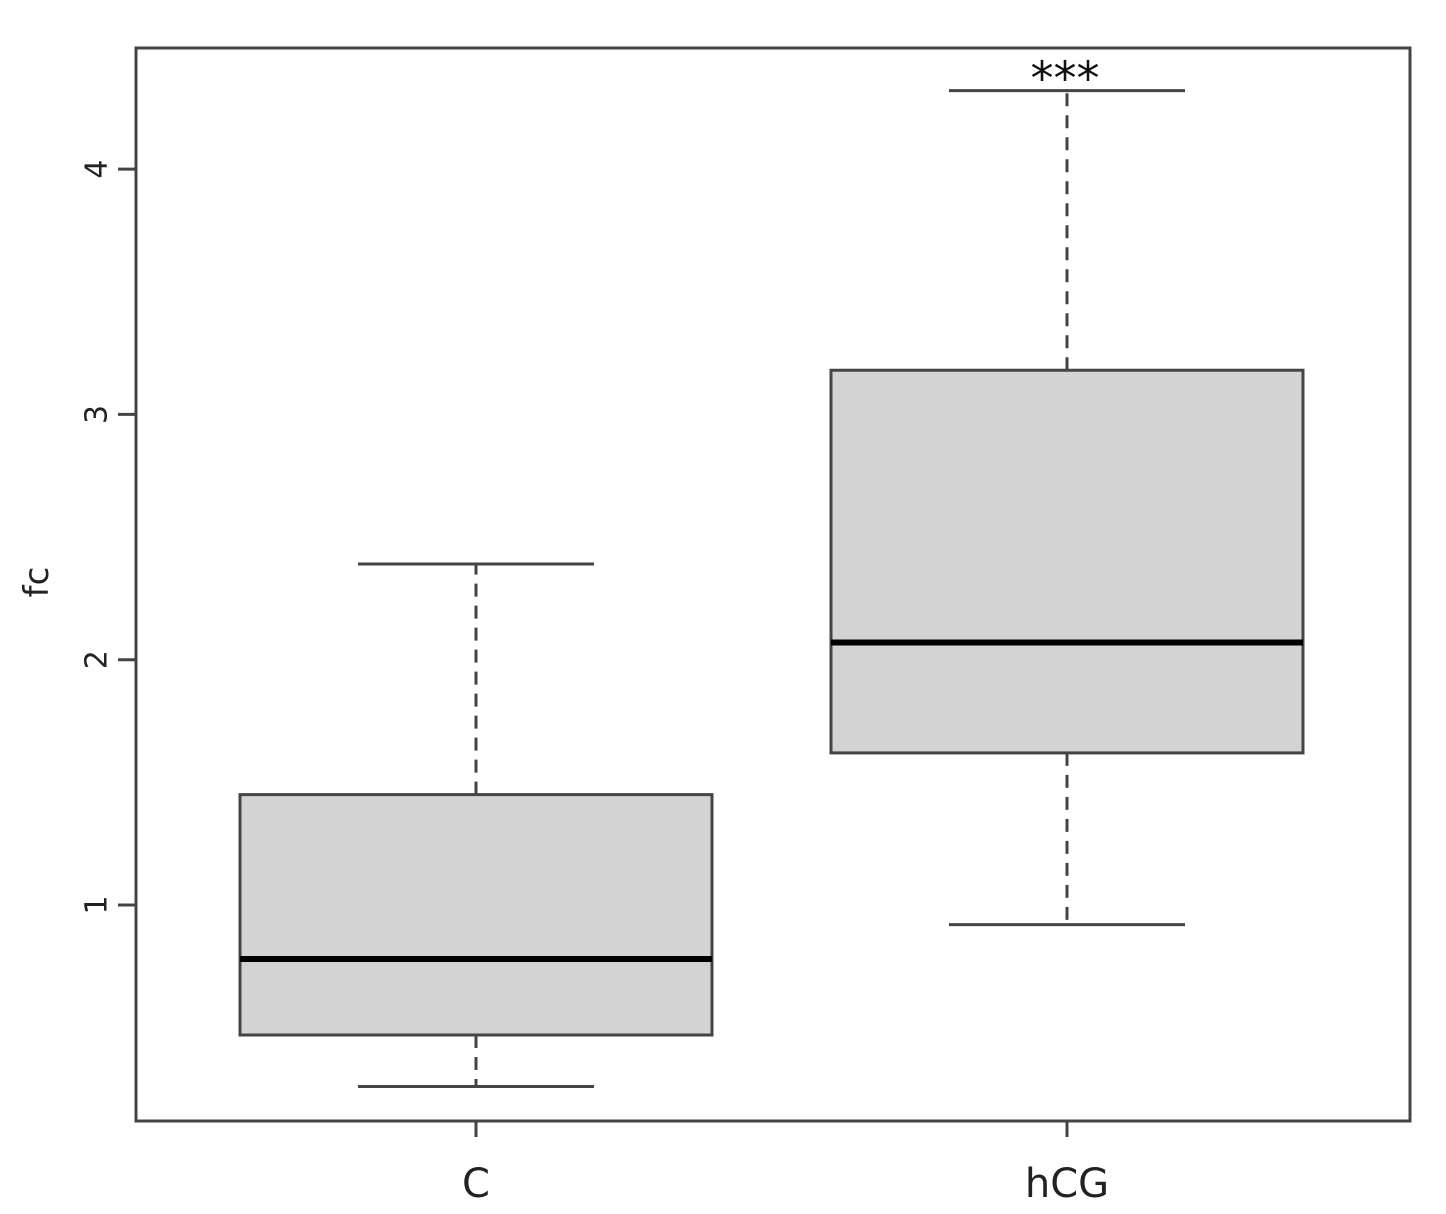 This screenshot has width=1446, height=1214. What do you see at coordinates (1067, 1184) in the screenshot?
I see `x-tick-label: hCG` at bounding box center [1067, 1184].